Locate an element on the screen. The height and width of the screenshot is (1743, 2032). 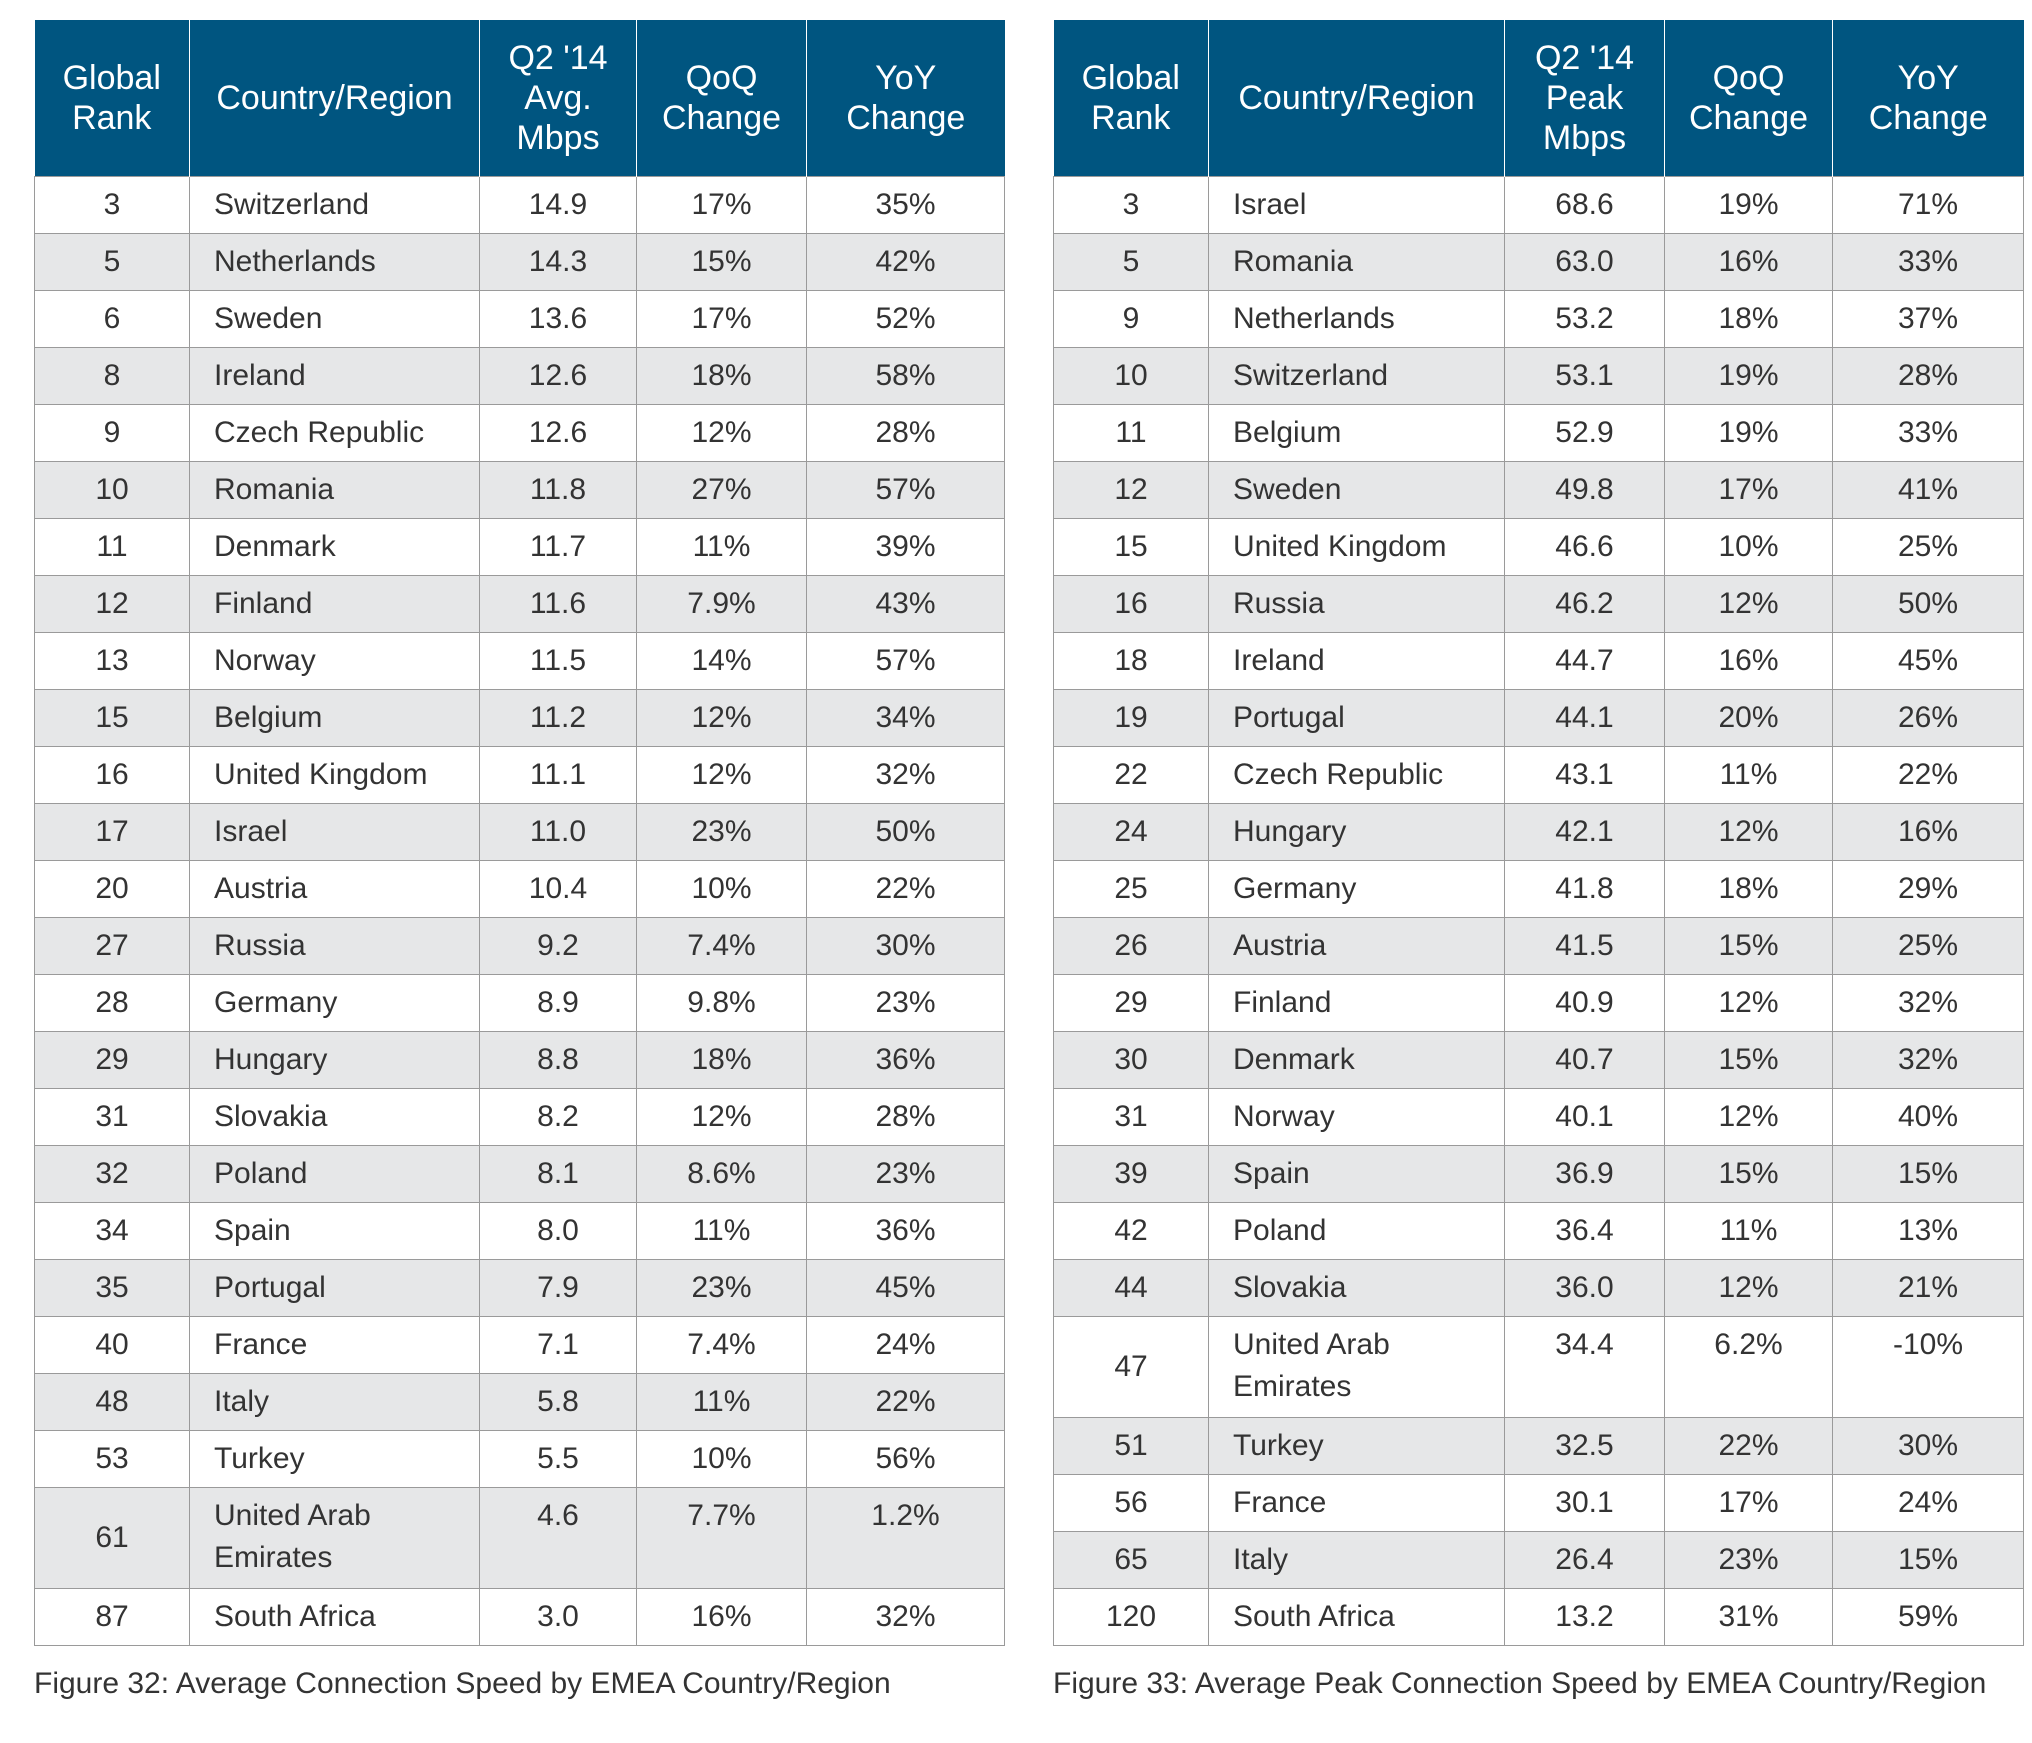
table-row: 11 Belgium 52.9 19% 33% is located at coordinates (1538, 432).